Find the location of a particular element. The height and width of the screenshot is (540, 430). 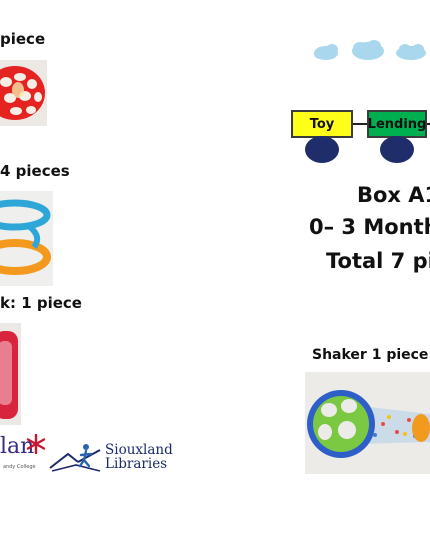

college-logo-subtext: andy College is located at coordinates (19, 467).